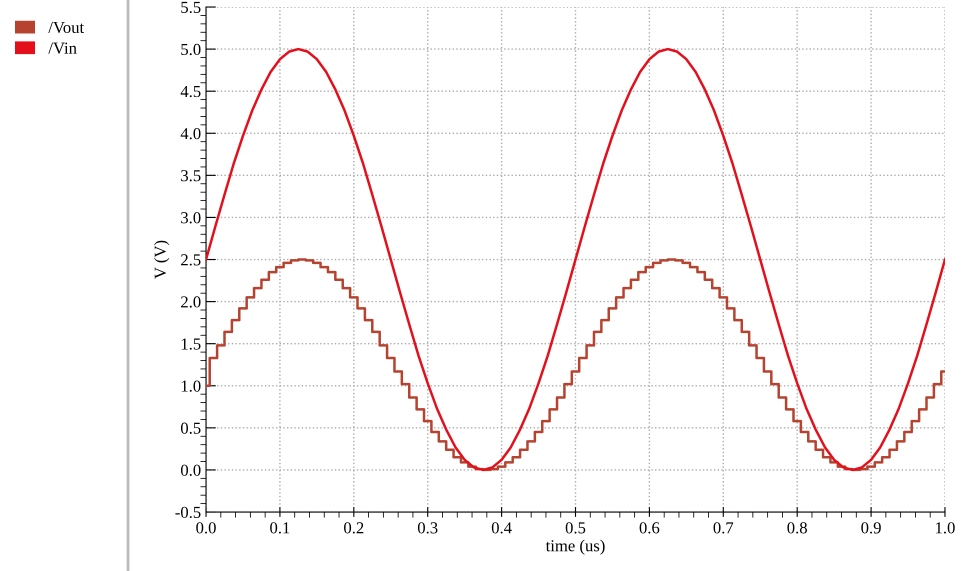 This screenshot has height=571, width=970. I want to click on y-tick-label: -0.5, so click(188, 512).